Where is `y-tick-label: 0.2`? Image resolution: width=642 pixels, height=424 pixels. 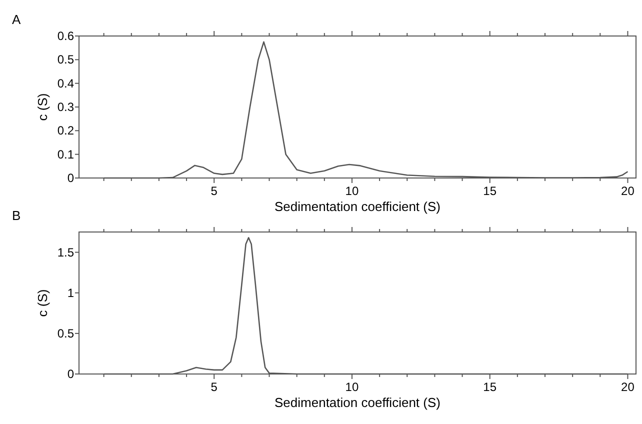 y-tick-label: 0.2 is located at coordinates (65, 131).